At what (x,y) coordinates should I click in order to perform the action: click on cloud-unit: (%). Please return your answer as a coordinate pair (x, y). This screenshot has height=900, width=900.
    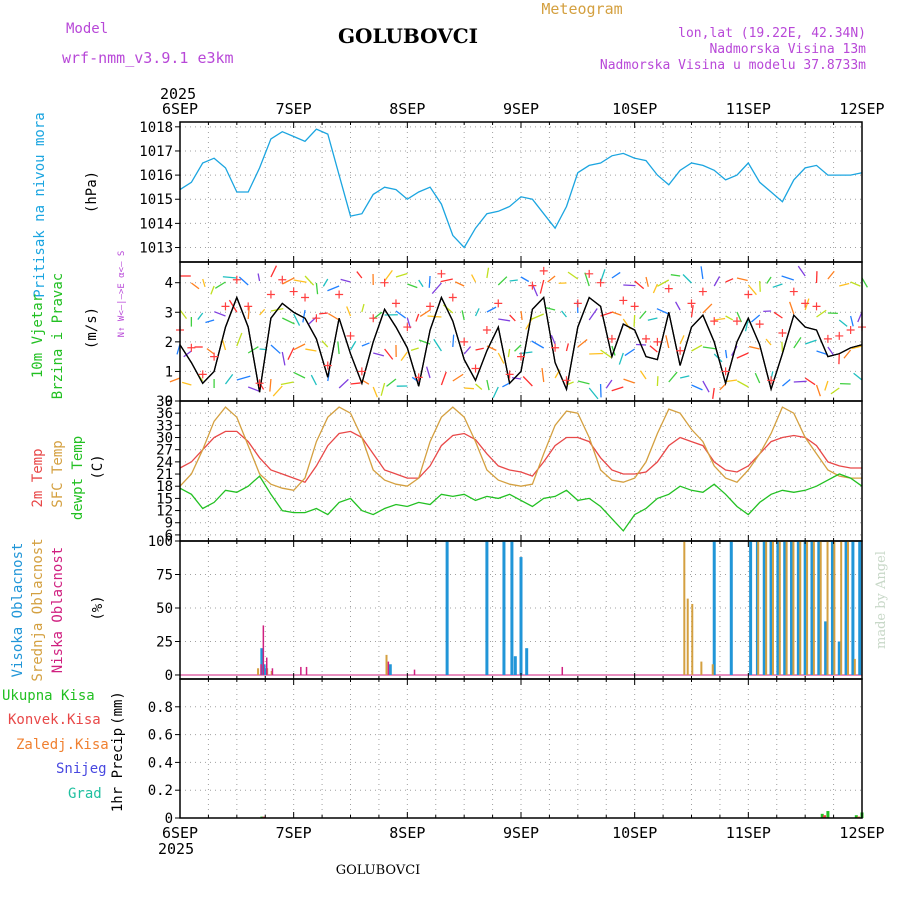
    Looking at the image, I should click on (98, 607).